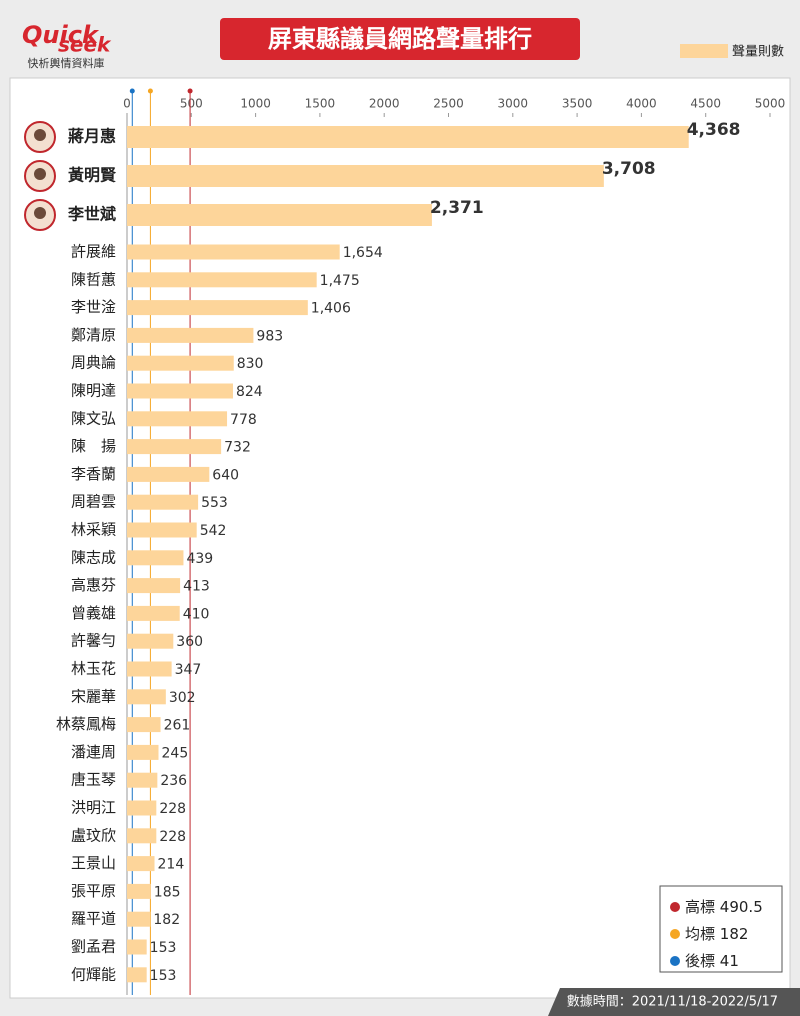  Describe the element at coordinates (741, 907) in the screenshot. I see `ref-value: 490.5` at that location.